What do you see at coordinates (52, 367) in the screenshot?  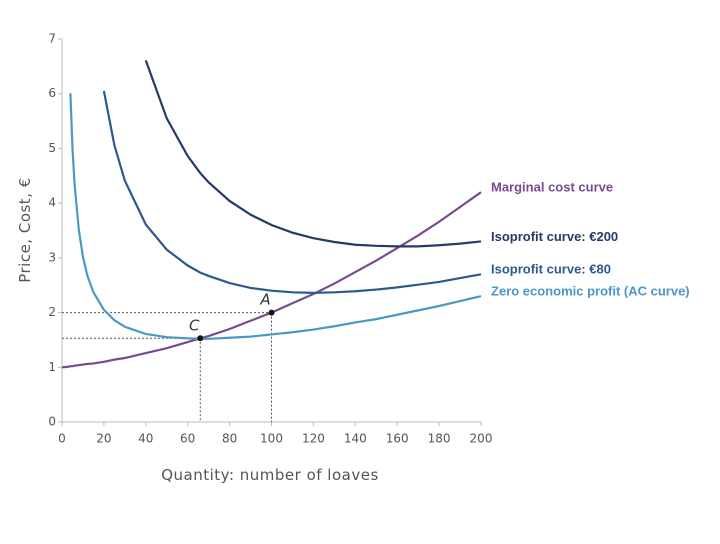 I see `y-tick-label: 1` at bounding box center [52, 367].